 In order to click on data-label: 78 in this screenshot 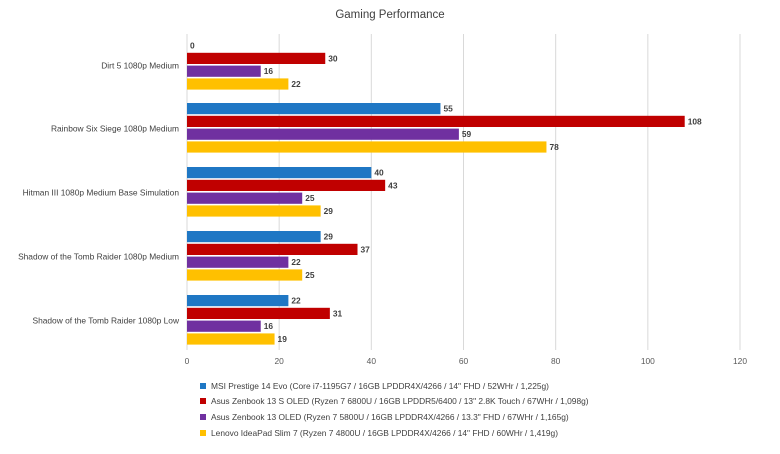, I will do `click(554, 147)`.